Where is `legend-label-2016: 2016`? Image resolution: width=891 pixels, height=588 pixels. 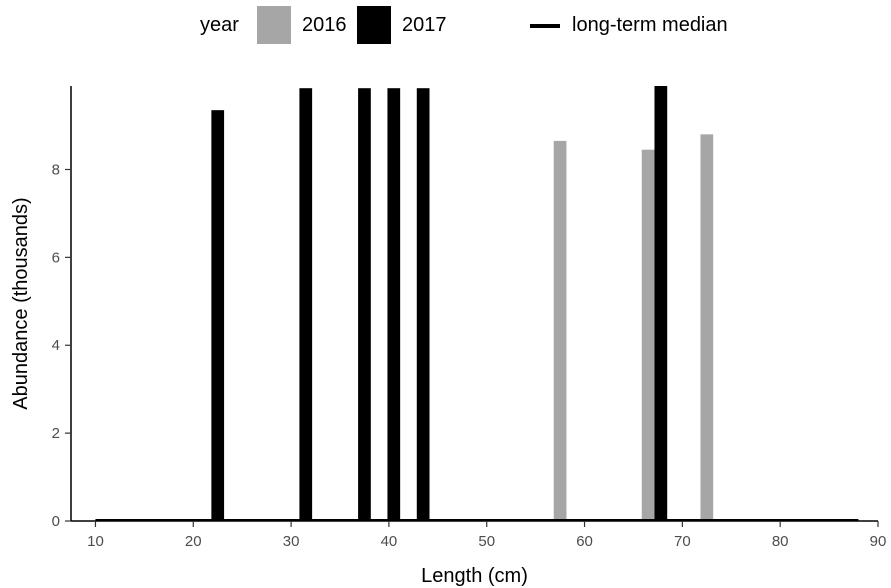
legend-label-2016: 2016 is located at coordinates (324, 25).